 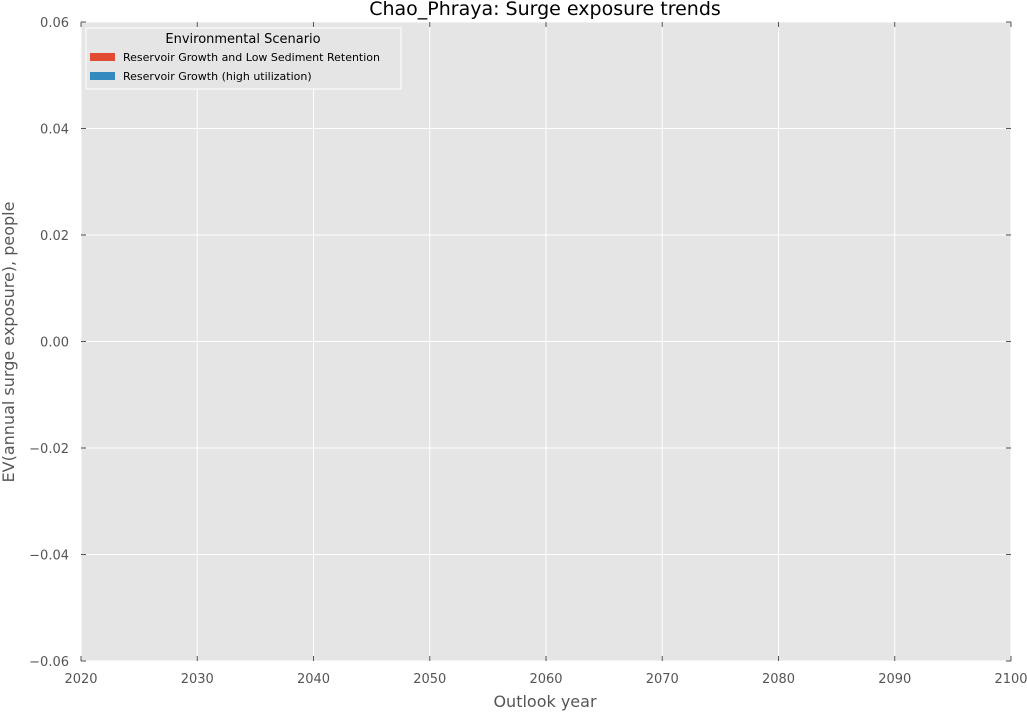 I want to click on x-tick-label: 2100, so click(x=1010, y=679).